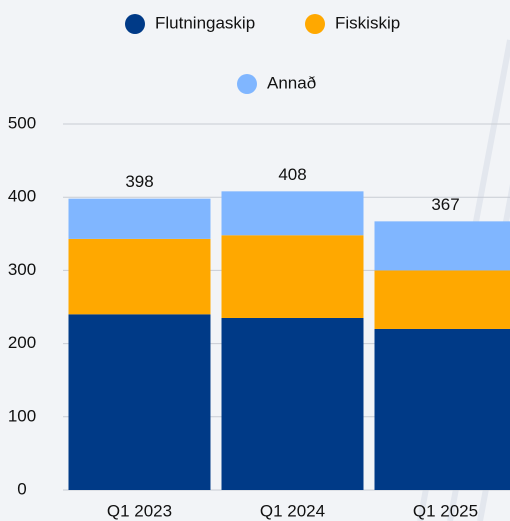 The height and width of the screenshot is (521, 510). What do you see at coordinates (367, 22) in the screenshot?
I see `legend-label: Fiskiskip` at bounding box center [367, 22].